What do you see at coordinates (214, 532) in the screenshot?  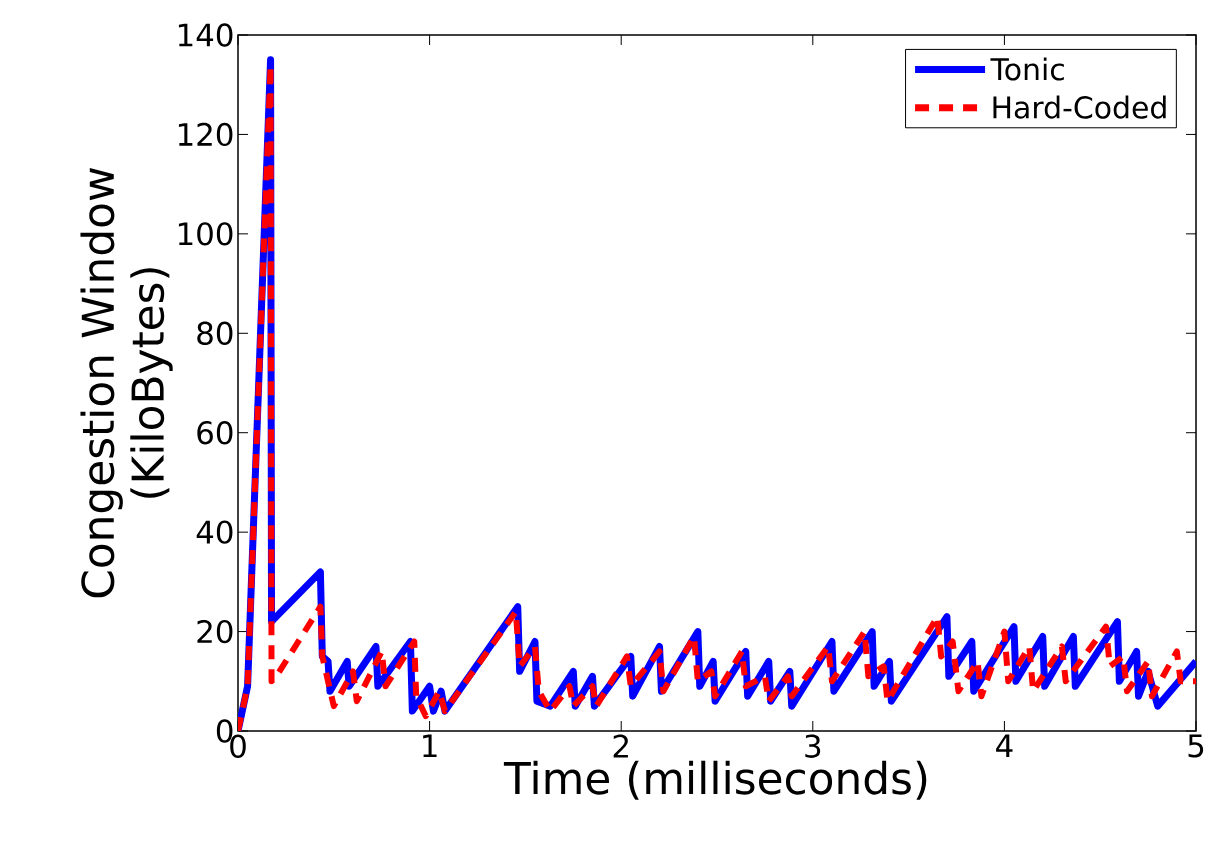 I see `y-tick-label: 40` at bounding box center [214, 532].